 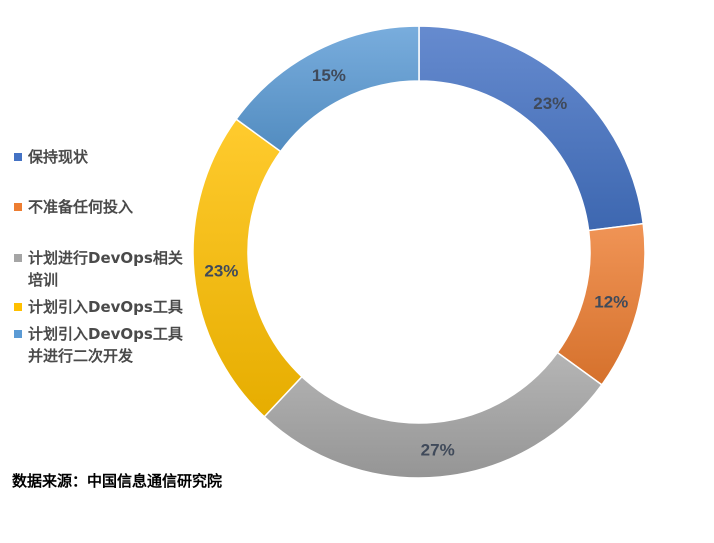 I want to click on source-note: 数据来源：中国信息通信研究院, so click(x=117, y=481).